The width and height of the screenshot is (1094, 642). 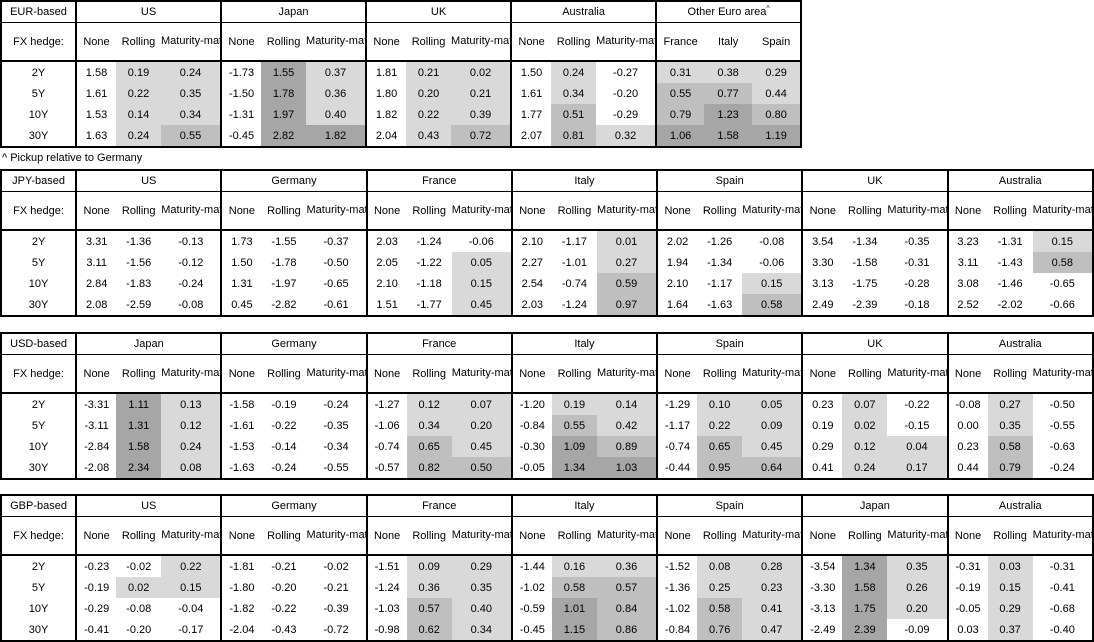 What do you see at coordinates (865, 630) in the screenshot?
I see `value-cell: 2.39` at bounding box center [865, 630].